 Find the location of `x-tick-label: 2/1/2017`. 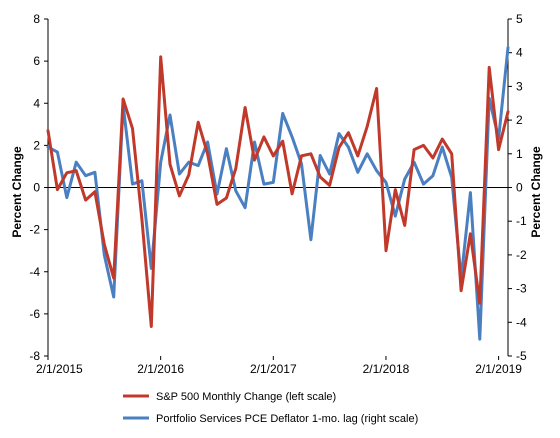

x-tick-label: 2/1/2017 is located at coordinates (273, 369).